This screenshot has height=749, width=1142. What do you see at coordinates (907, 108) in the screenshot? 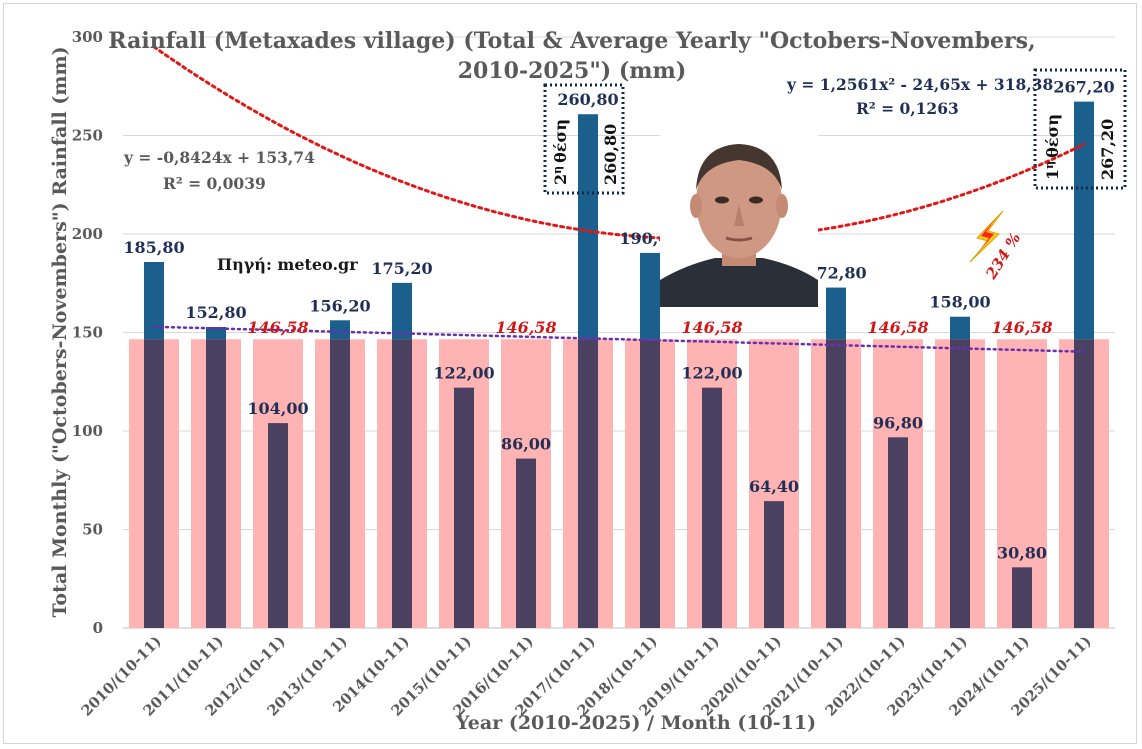
I see `polynomial-r2: R² = 0,1263` at bounding box center [907, 108].